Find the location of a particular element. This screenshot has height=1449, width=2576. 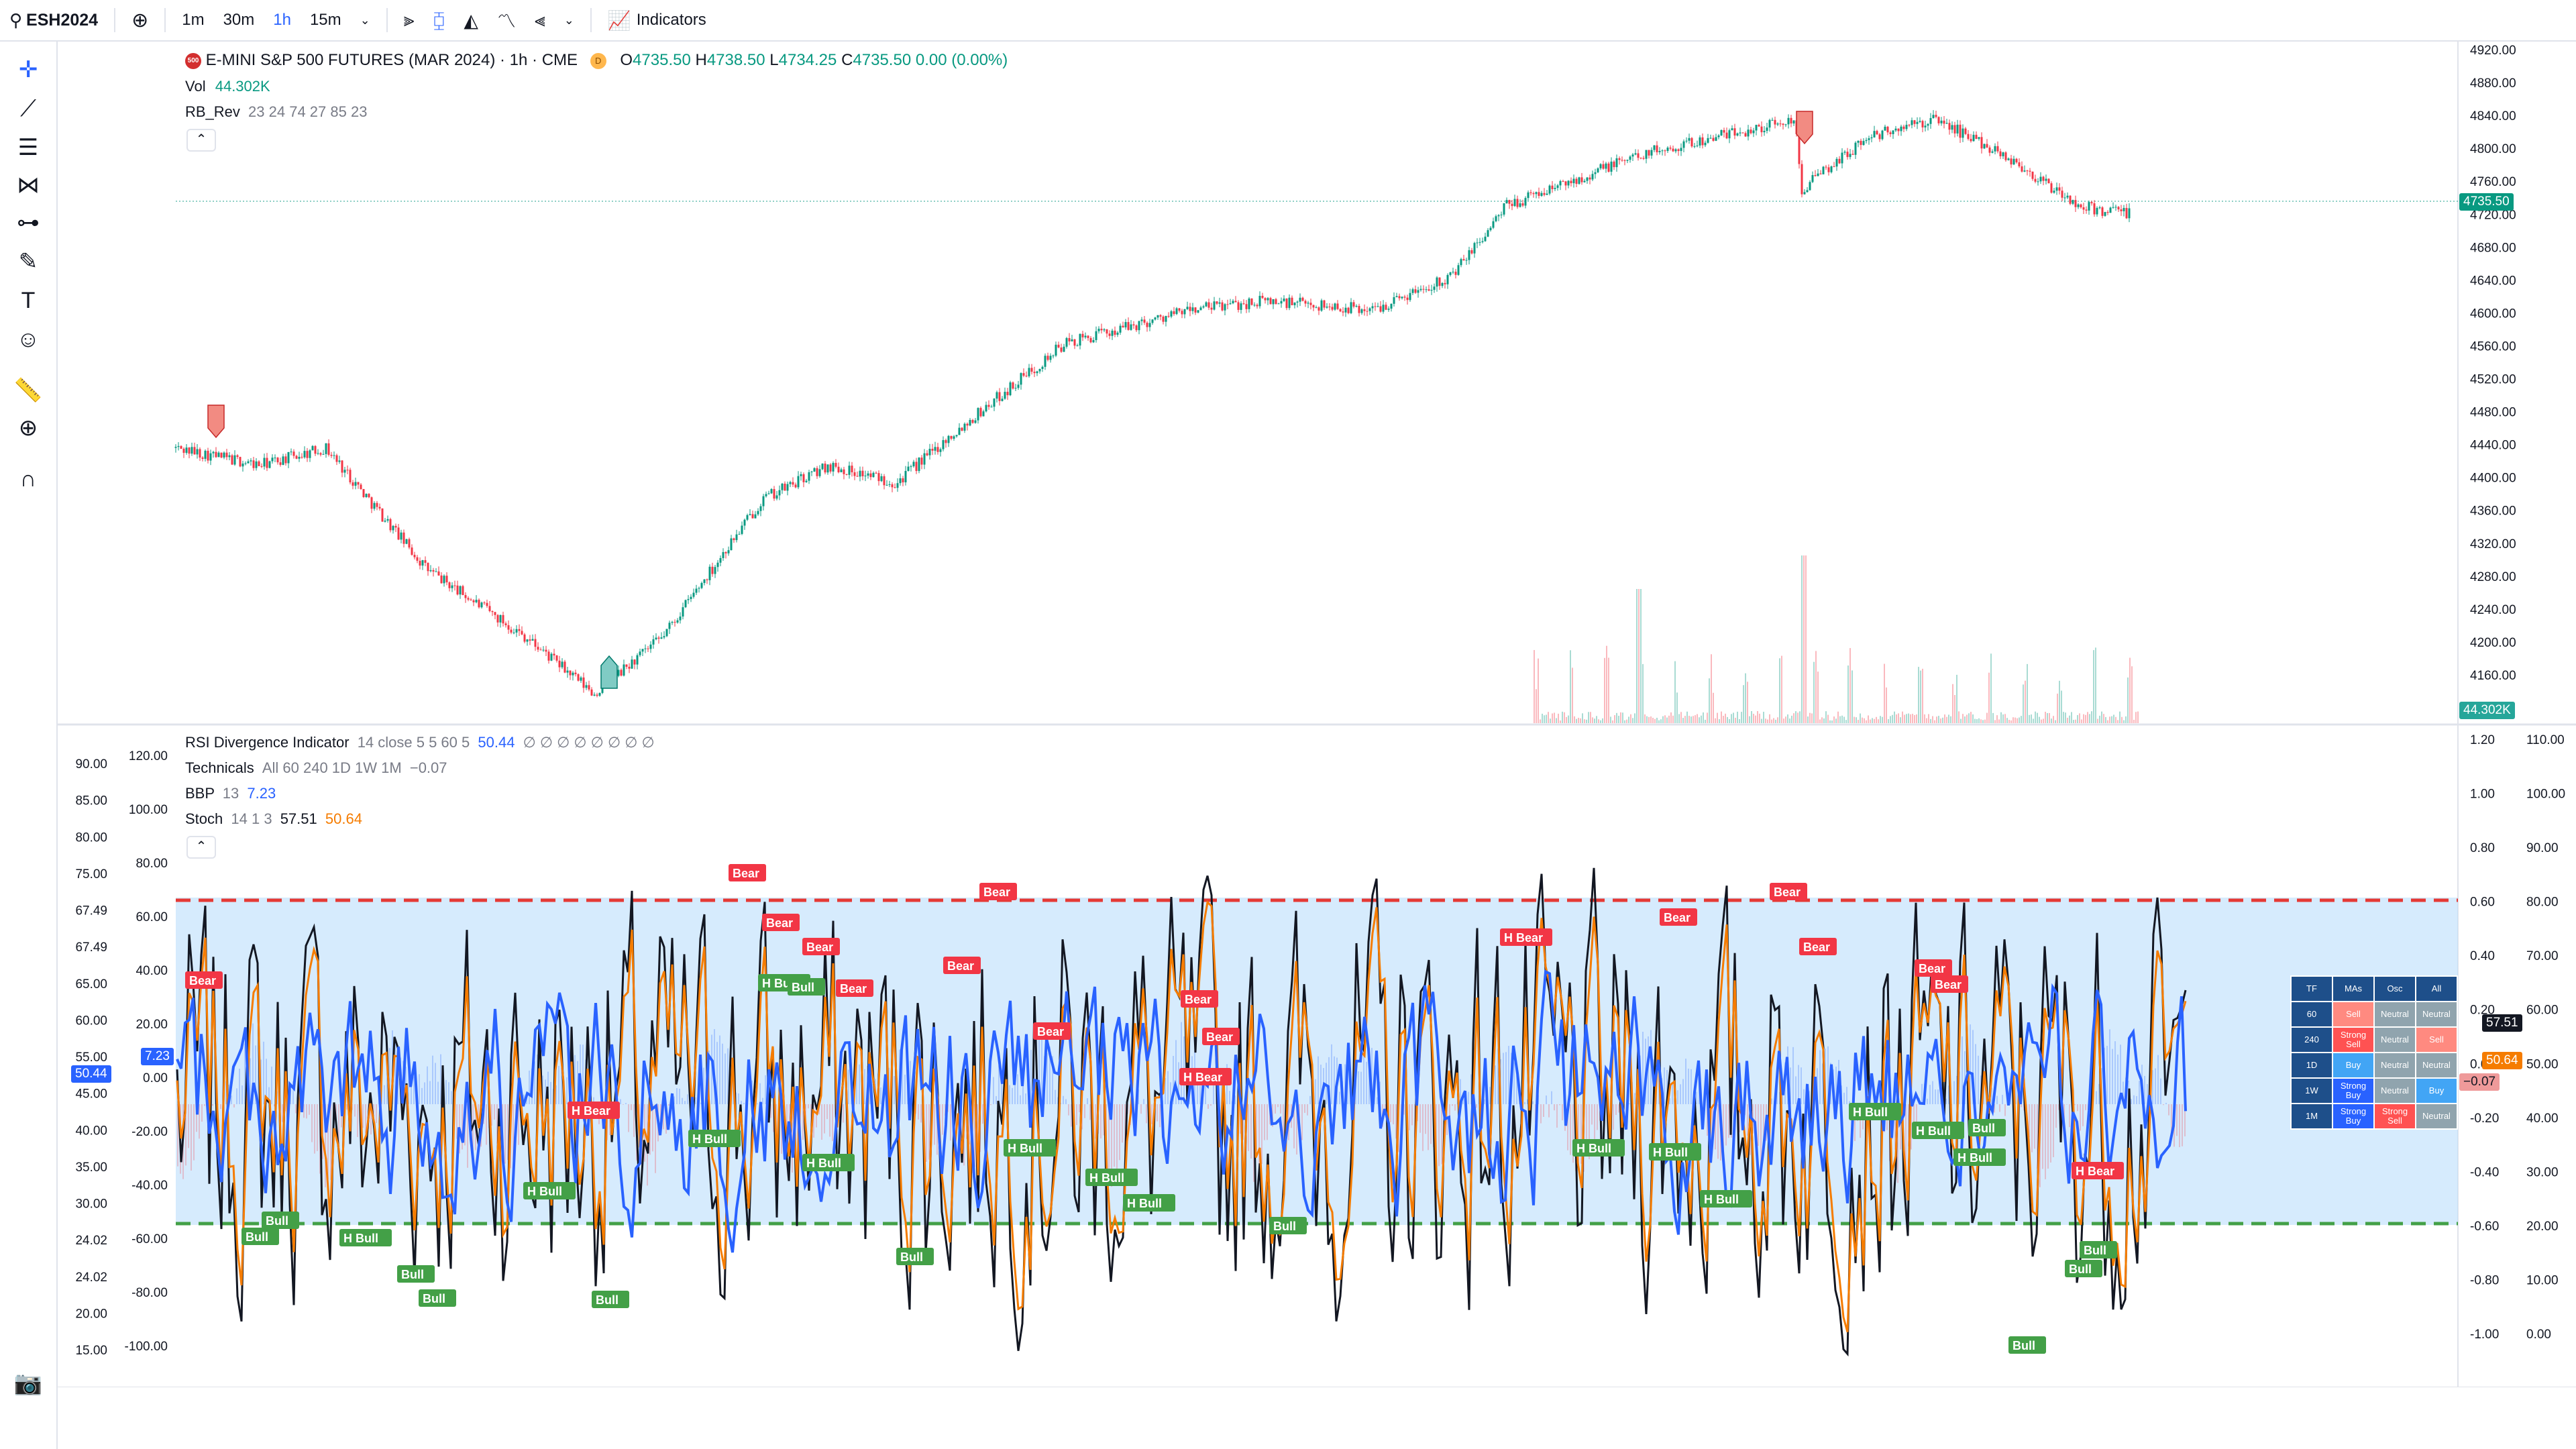

collapse-indicators-button: ⌃ is located at coordinates (201, 847).